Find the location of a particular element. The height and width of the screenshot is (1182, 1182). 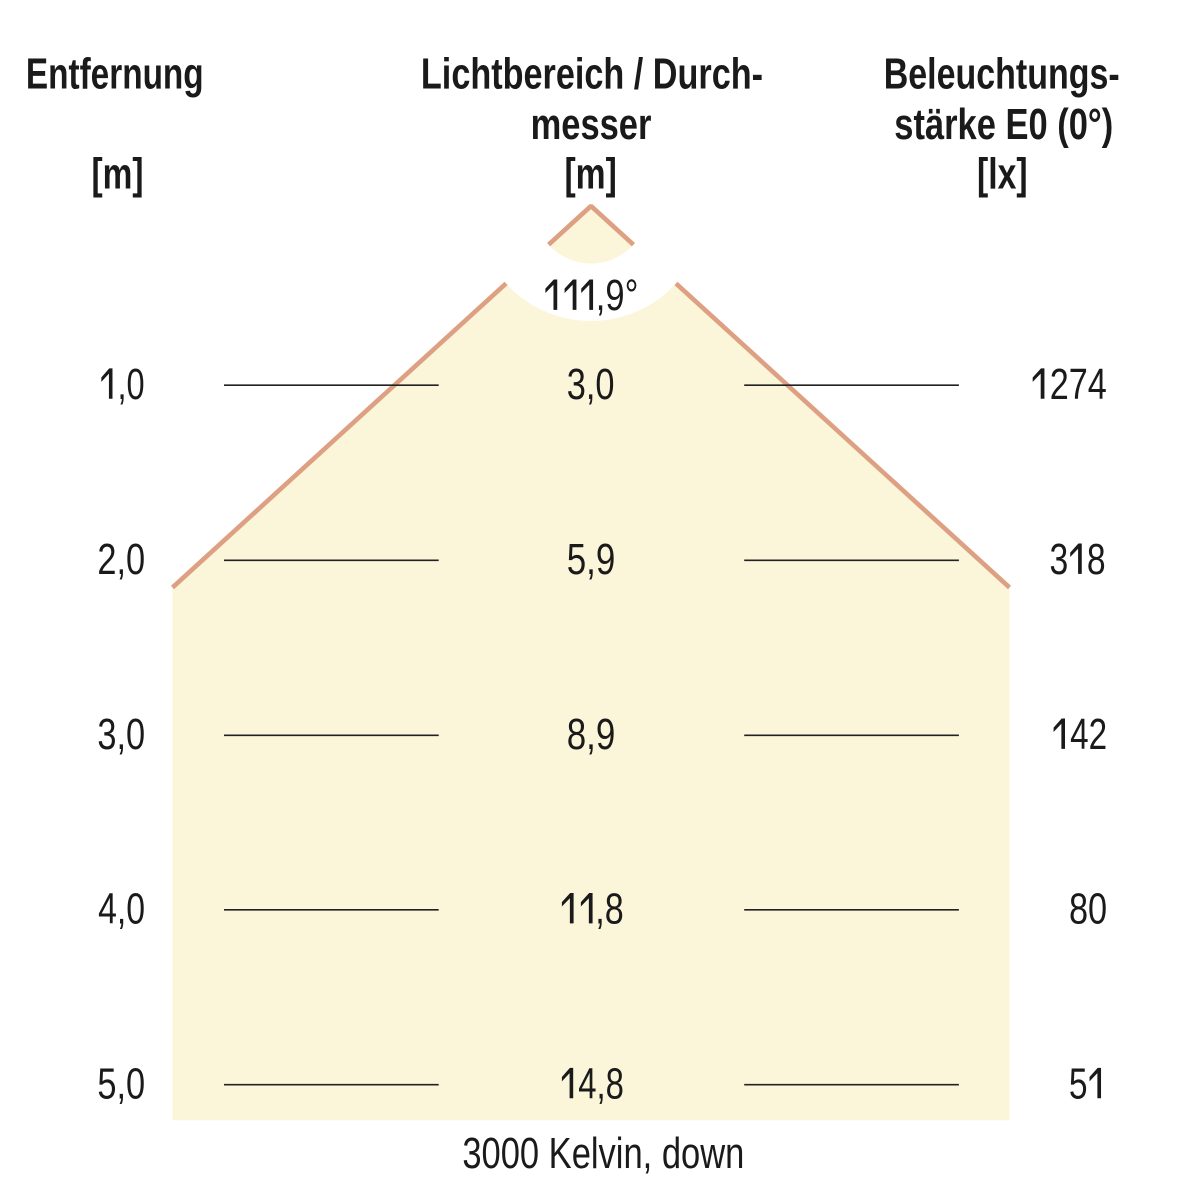

svg-text: 42 is located at coordinates (1088, 735).